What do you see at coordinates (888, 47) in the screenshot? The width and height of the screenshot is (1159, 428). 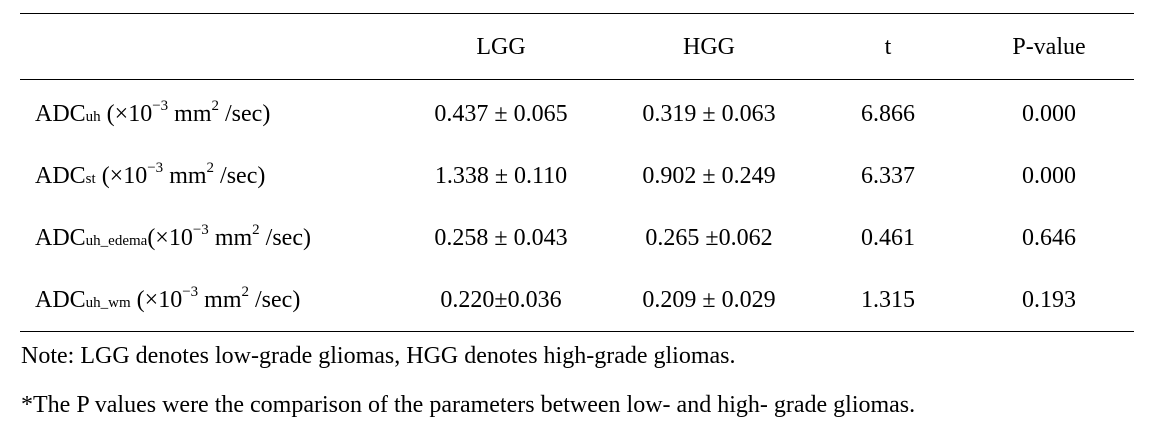 I see `header-t: t` at bounding box center [888, 47].